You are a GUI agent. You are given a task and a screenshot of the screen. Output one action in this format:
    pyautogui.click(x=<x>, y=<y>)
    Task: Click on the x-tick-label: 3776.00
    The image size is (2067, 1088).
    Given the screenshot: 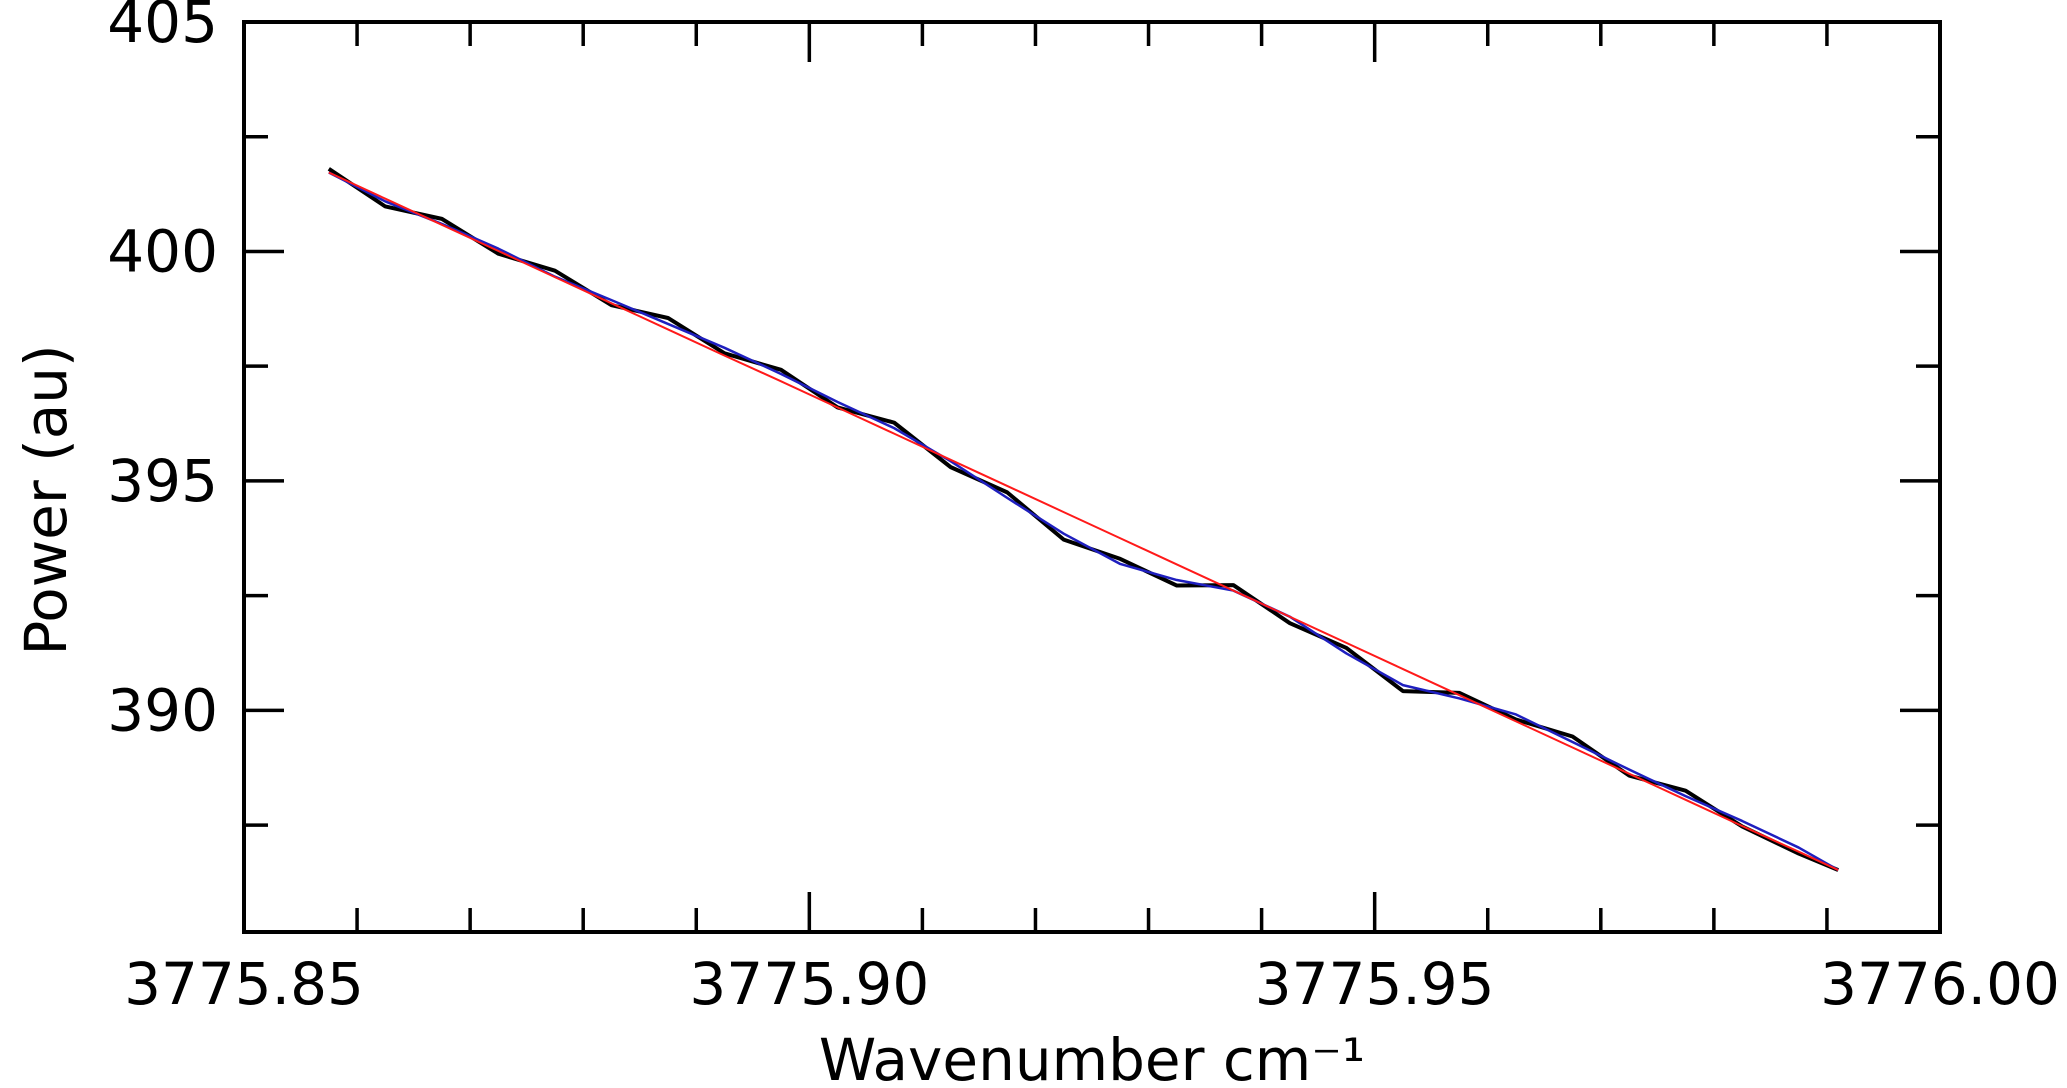 What is the action you would take?
    pyautogui.click(x=1940, y=984)
    